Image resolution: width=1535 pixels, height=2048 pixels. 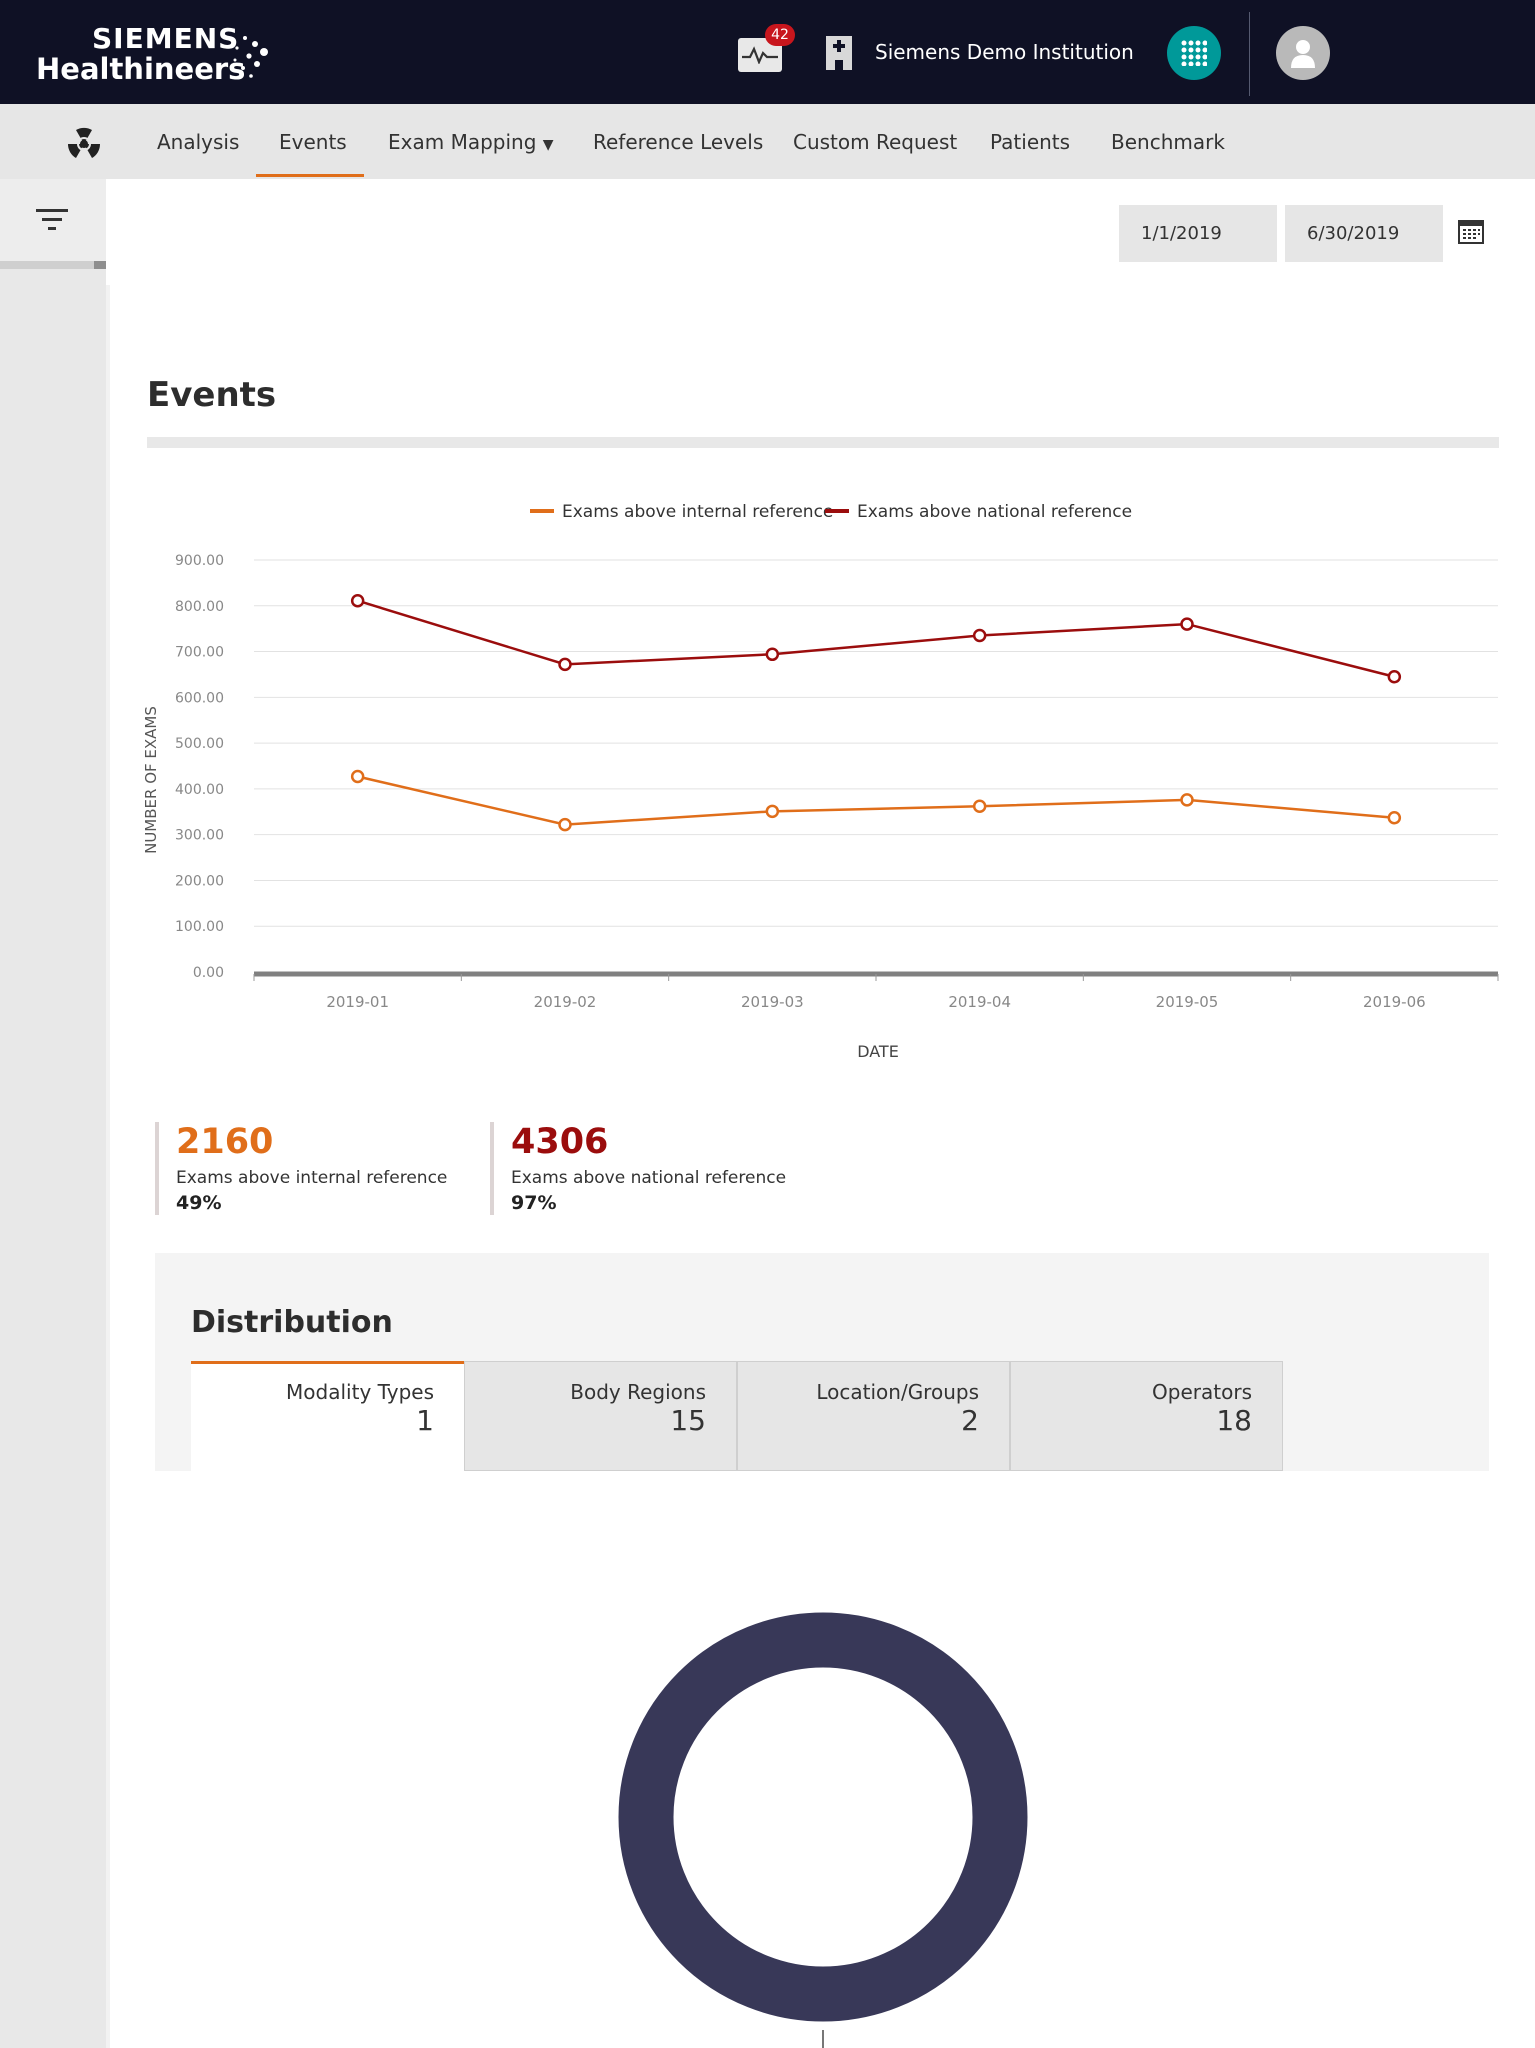 What do you see at coordinates (100, 265) in the screenshot?
I see `resize-knob` at bounding box center [100, 265].